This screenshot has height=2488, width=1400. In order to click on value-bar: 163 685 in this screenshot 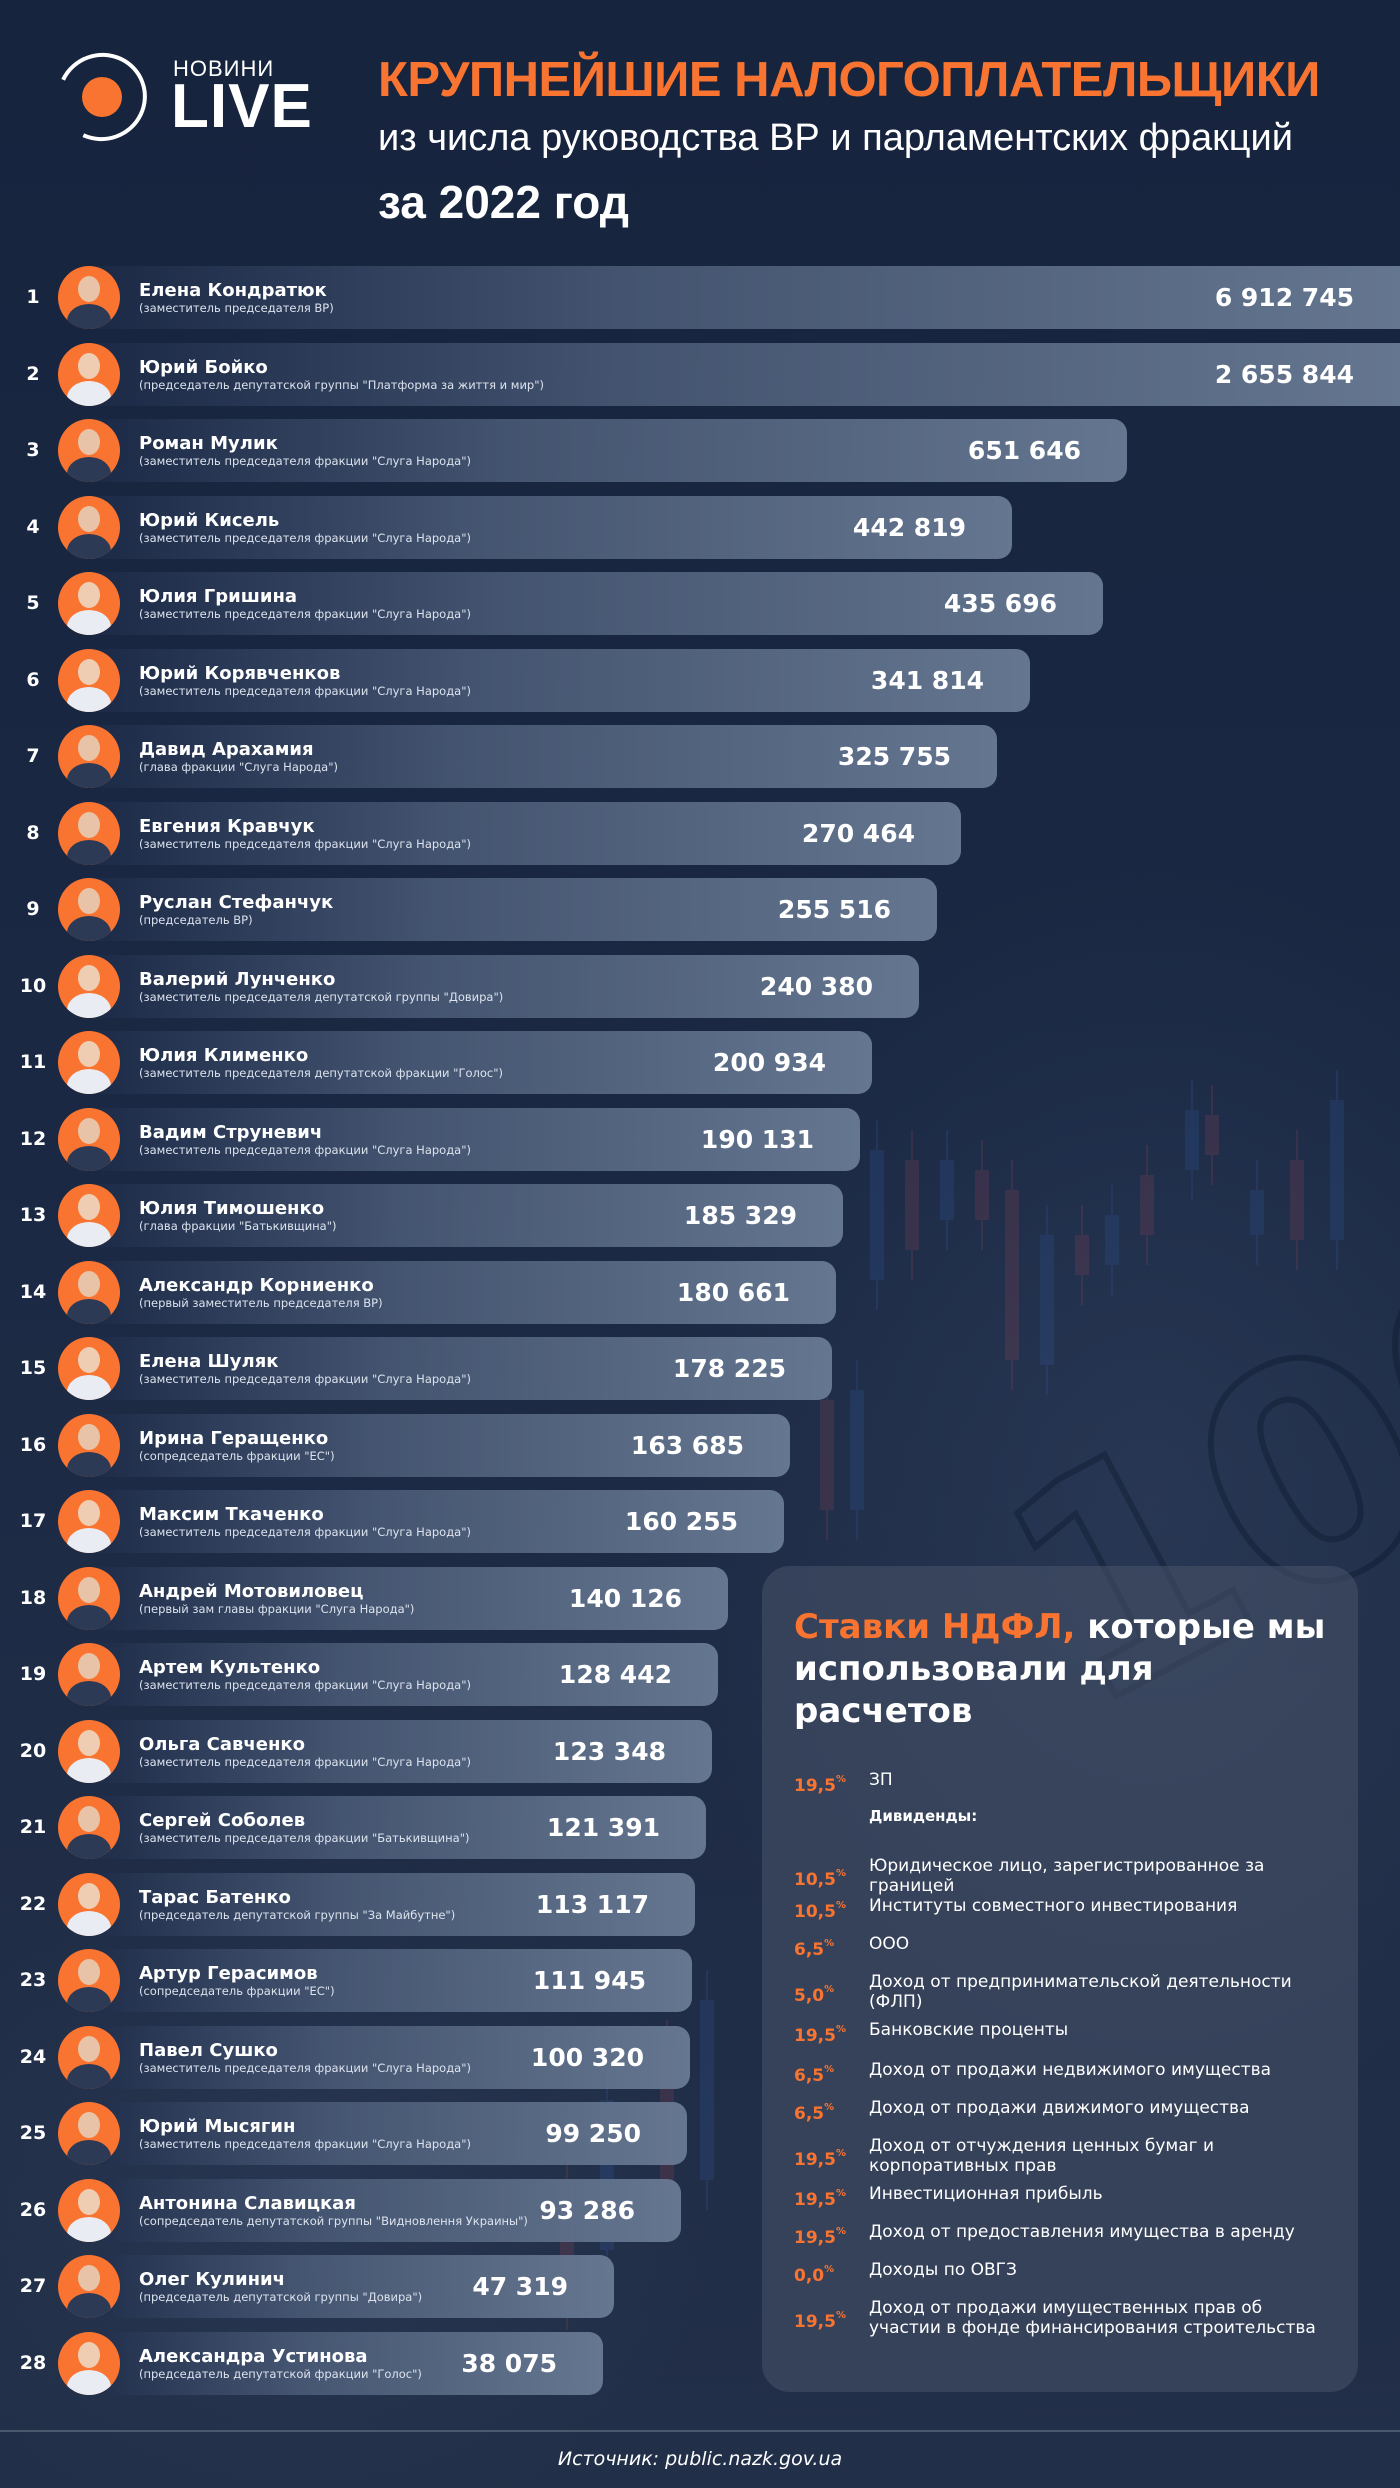, I will do `click(442, 1445)`.